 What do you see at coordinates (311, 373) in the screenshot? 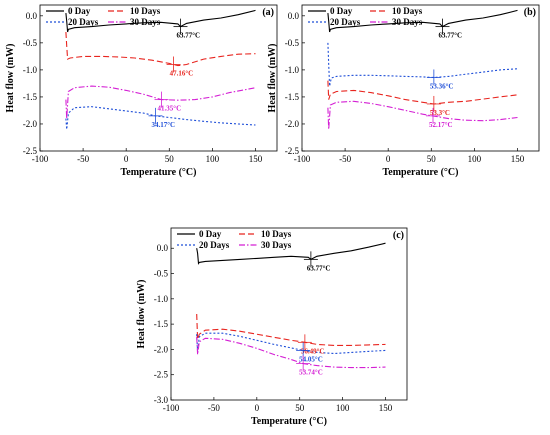
I see `peak-annotation: 53.74°C` at bounding box center [311, 373].